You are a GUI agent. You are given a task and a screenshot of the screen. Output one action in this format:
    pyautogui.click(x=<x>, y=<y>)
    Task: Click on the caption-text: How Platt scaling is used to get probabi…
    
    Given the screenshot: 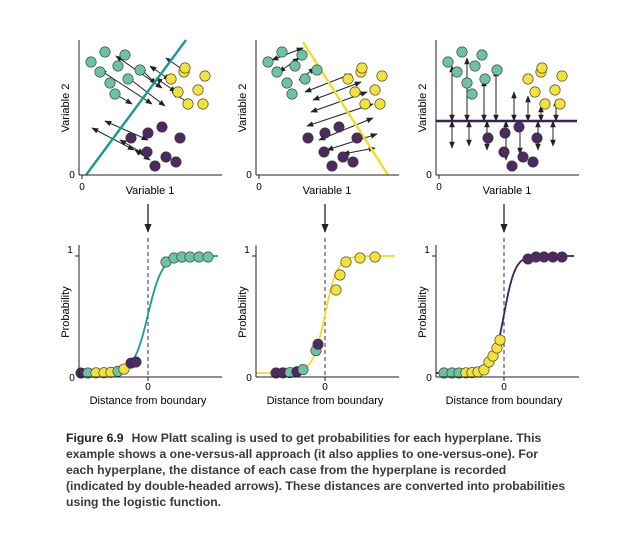 What is the action you would take?
    pyautogui.click(x=316, y=470)
    